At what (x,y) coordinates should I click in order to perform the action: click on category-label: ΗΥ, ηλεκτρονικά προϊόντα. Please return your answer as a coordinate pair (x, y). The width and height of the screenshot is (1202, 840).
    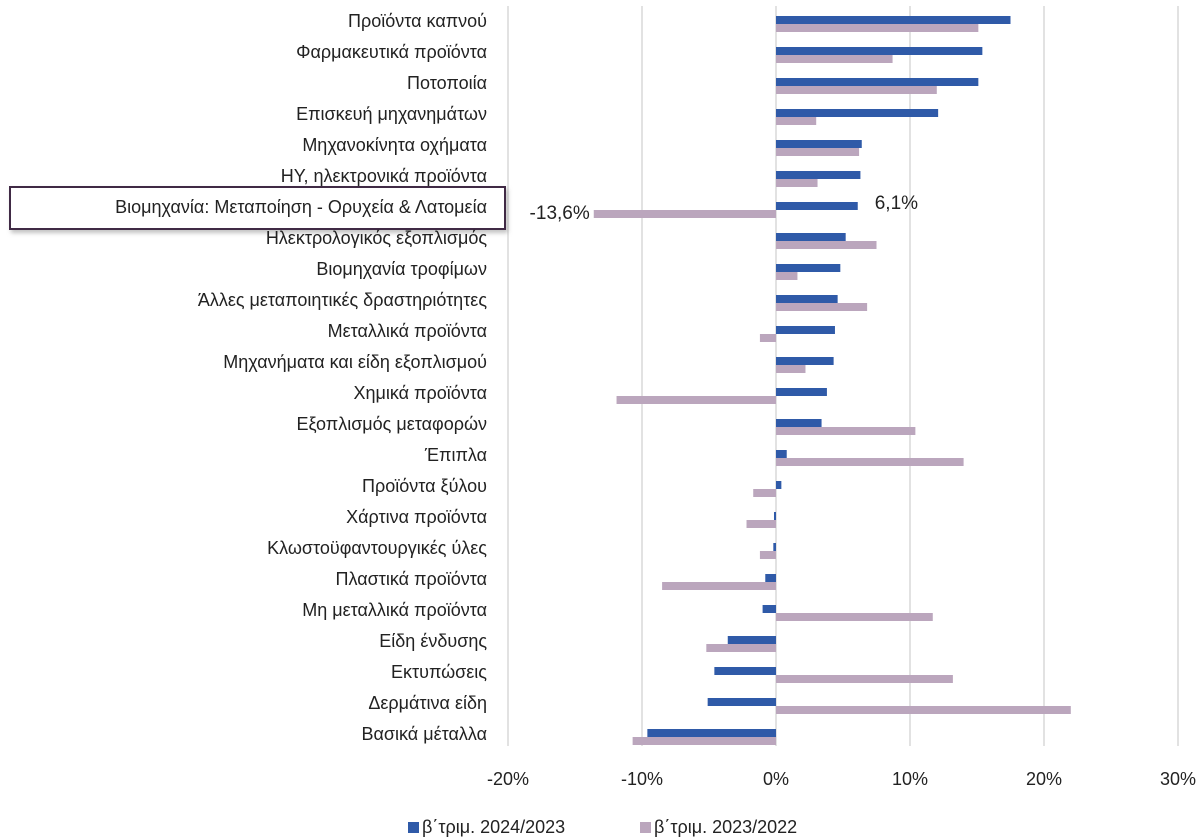
    Looking at the image, I should click on (384, 176).